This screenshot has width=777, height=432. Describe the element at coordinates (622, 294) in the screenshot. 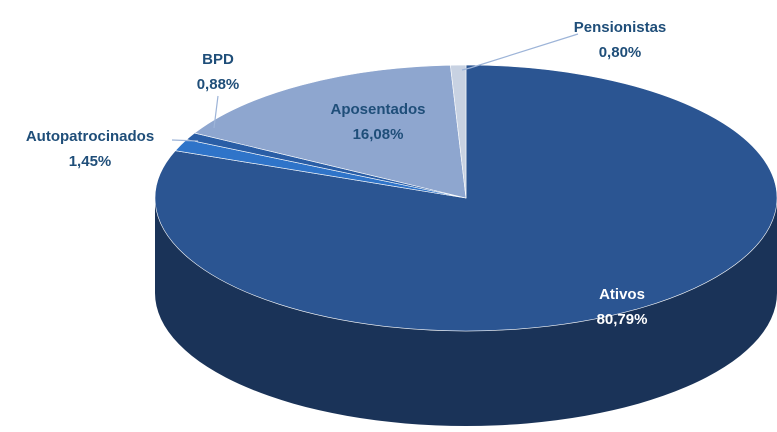

I see `slice-label: Ativos` at that location.